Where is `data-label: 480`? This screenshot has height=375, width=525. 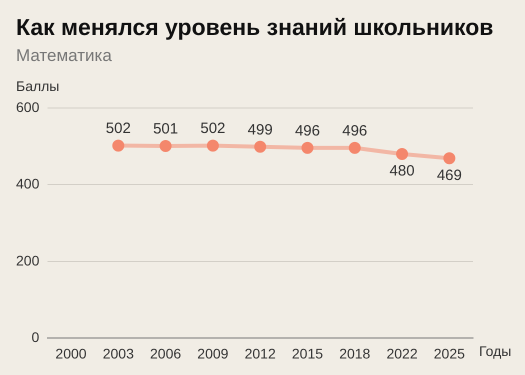 data-label: 480 is located at coordinates (402, 171).